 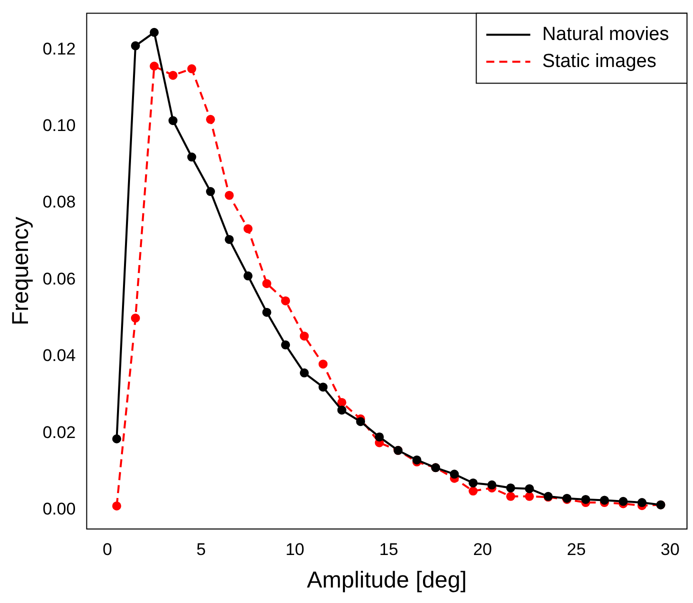 I want to click on x-tick-label: 25, so click(x=576, y=549).